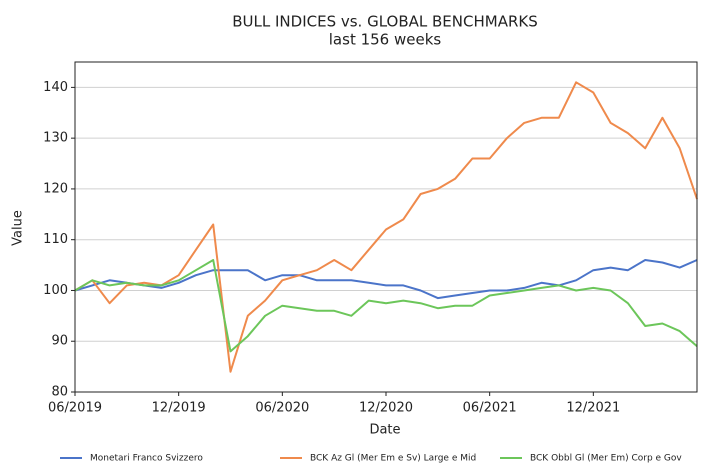  What do you see at coordinates (55, 87) in the screenshot?
I see `y-tick-label: 140` at bounding box center [55, 87].